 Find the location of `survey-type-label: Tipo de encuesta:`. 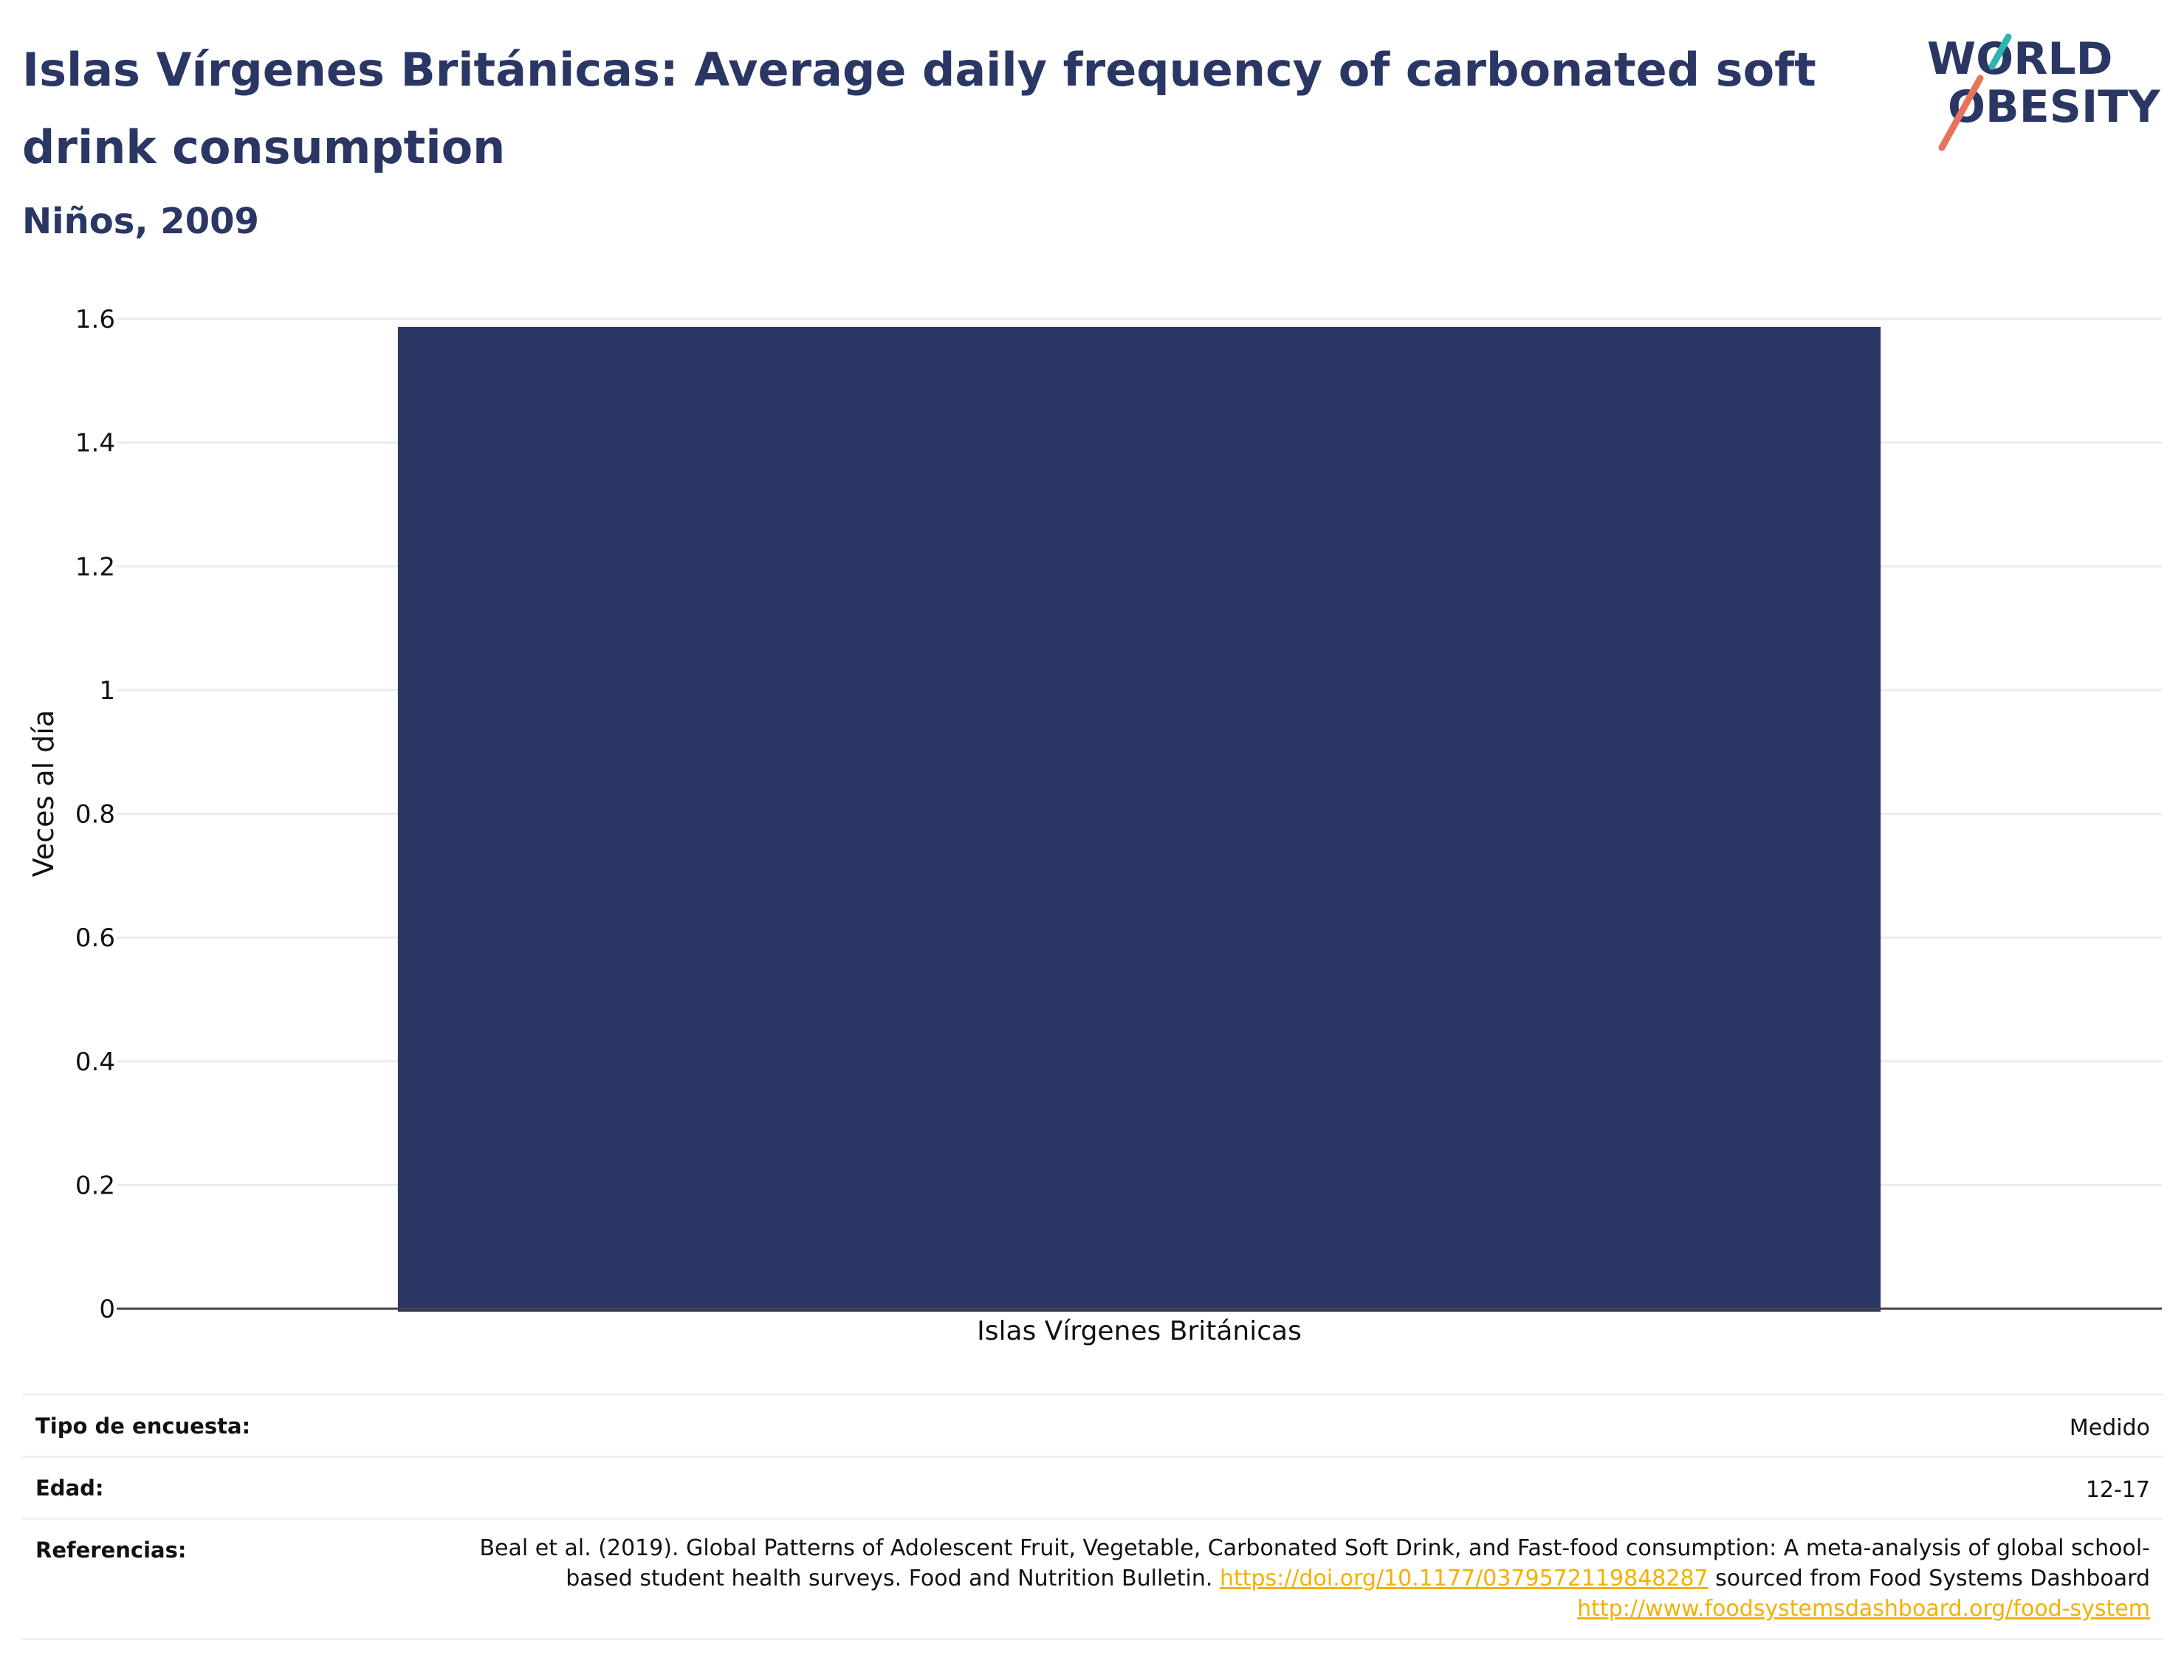

survey-type-label: Tipo de encuesta: is located at coordinates (143, 1427).